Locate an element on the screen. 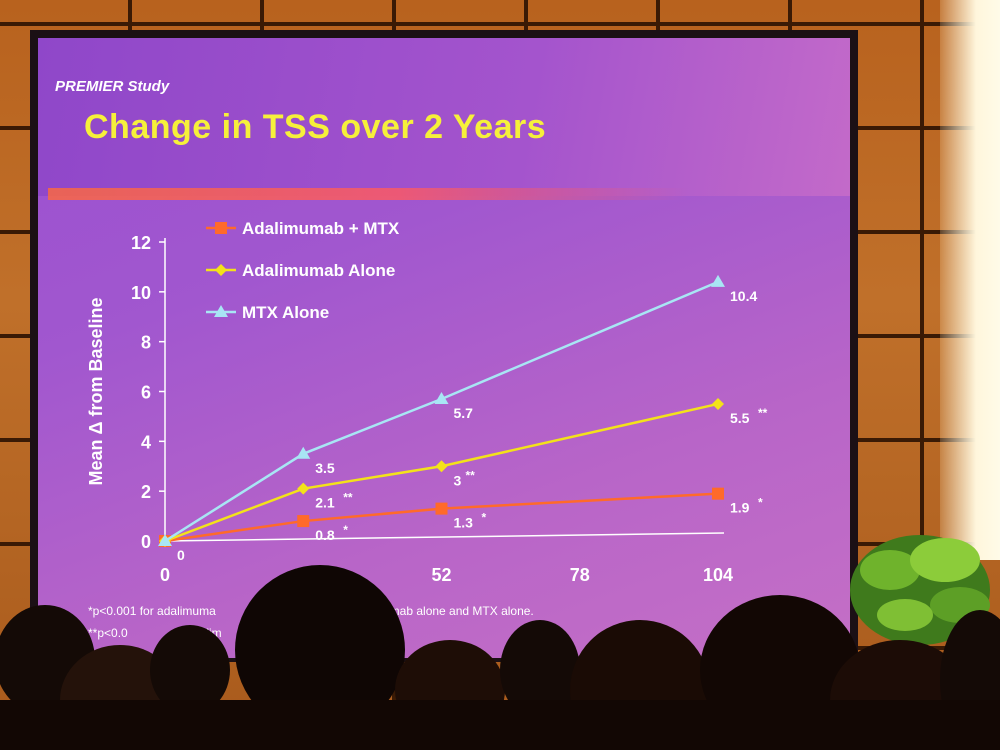 This screenshot has height=750, width=1000. footnote-2a: **p<0.0 is located at coordinates (108, 633).